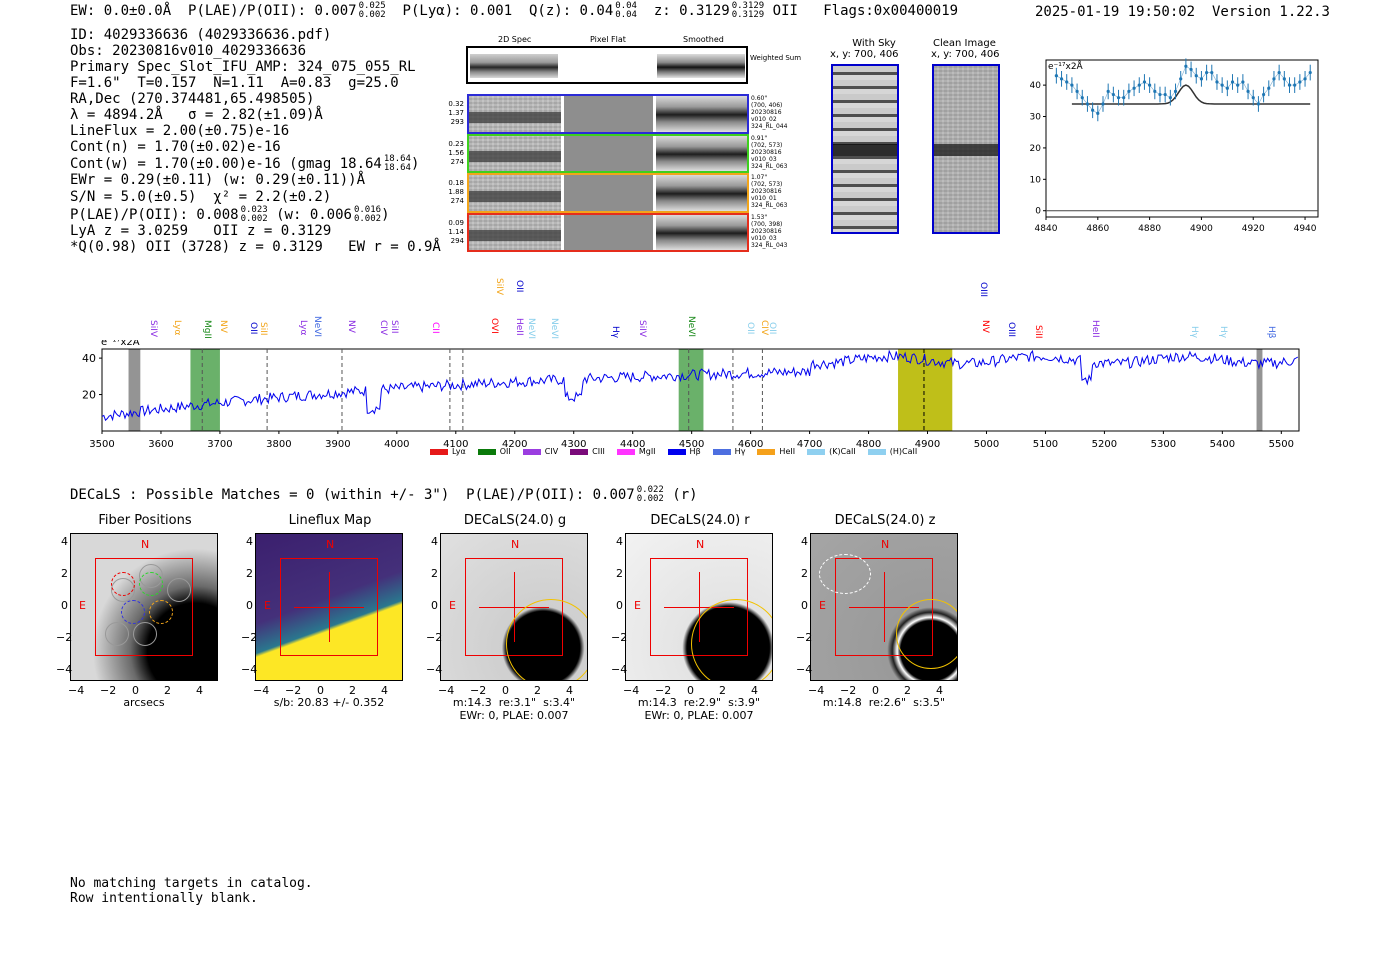 Image resolution: width=1400 pixels, height=953 pixels. I want to click on legend-item: Lyα, so click(448, 451).